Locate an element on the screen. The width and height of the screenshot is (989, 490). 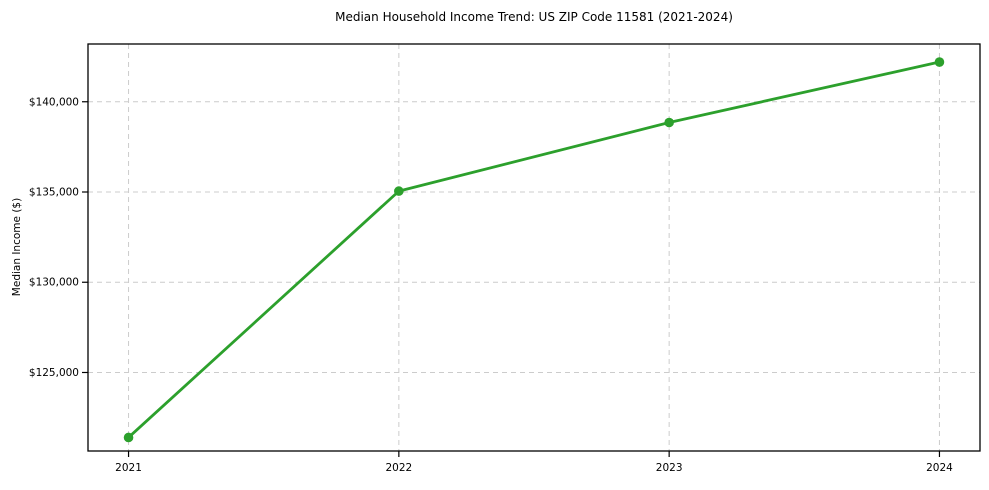
x-tick-label: 2022 is located at coordinates (398, 468).